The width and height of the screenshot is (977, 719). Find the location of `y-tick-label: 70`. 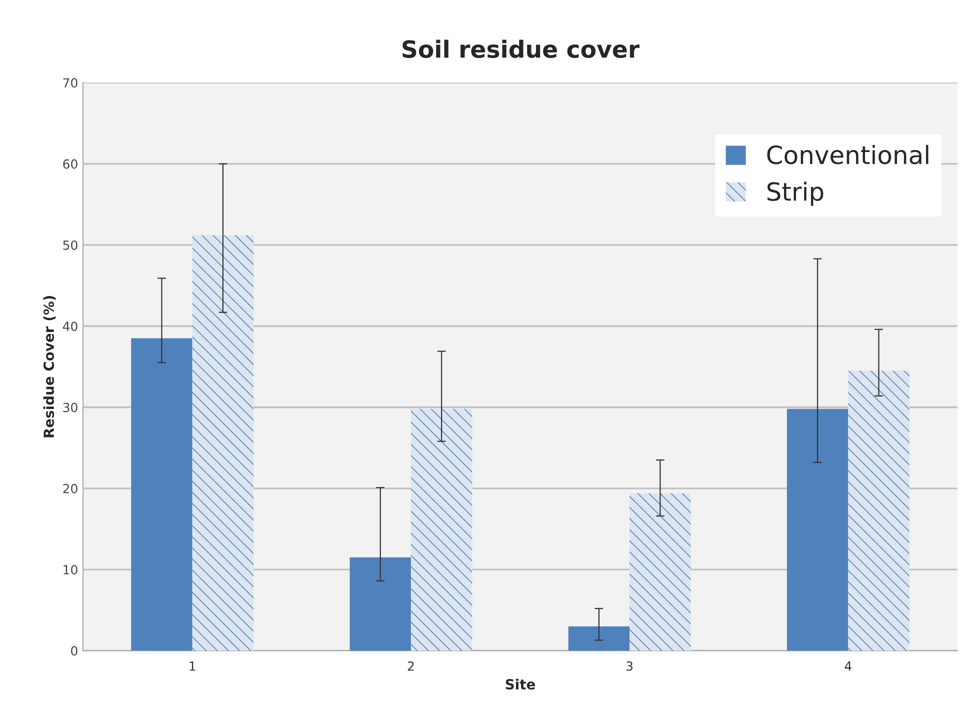

y-tick-label: 70 is located at coordinates (70, 83).